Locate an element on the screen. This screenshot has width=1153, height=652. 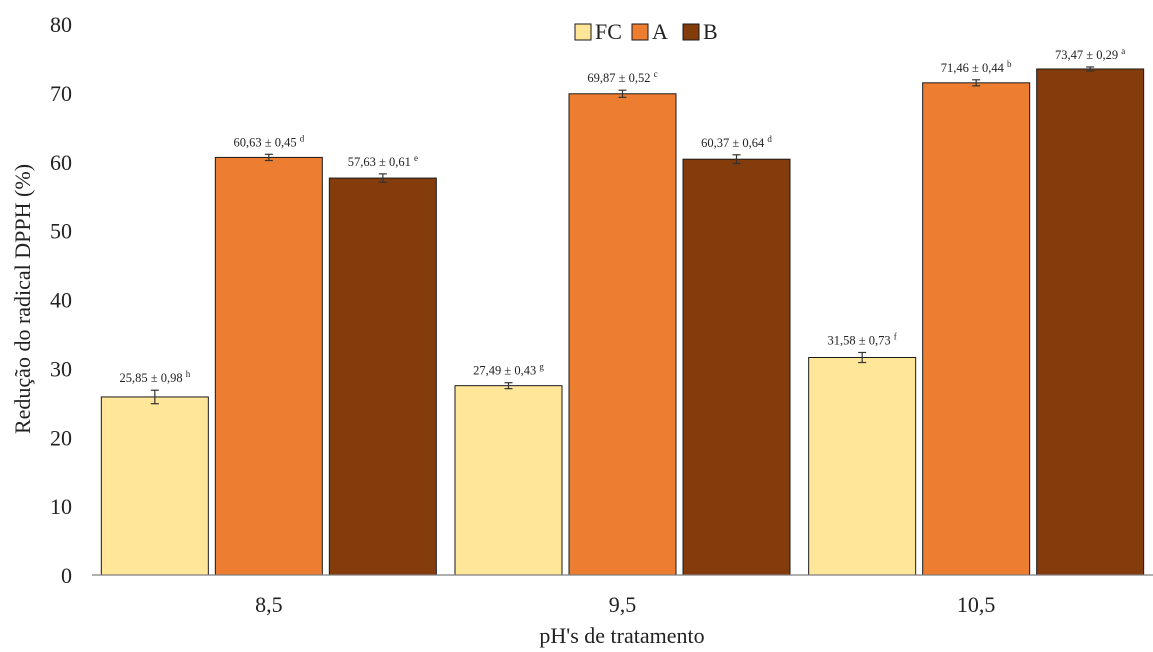
y-tick-label: 60 is located at coordinates (61, 162).